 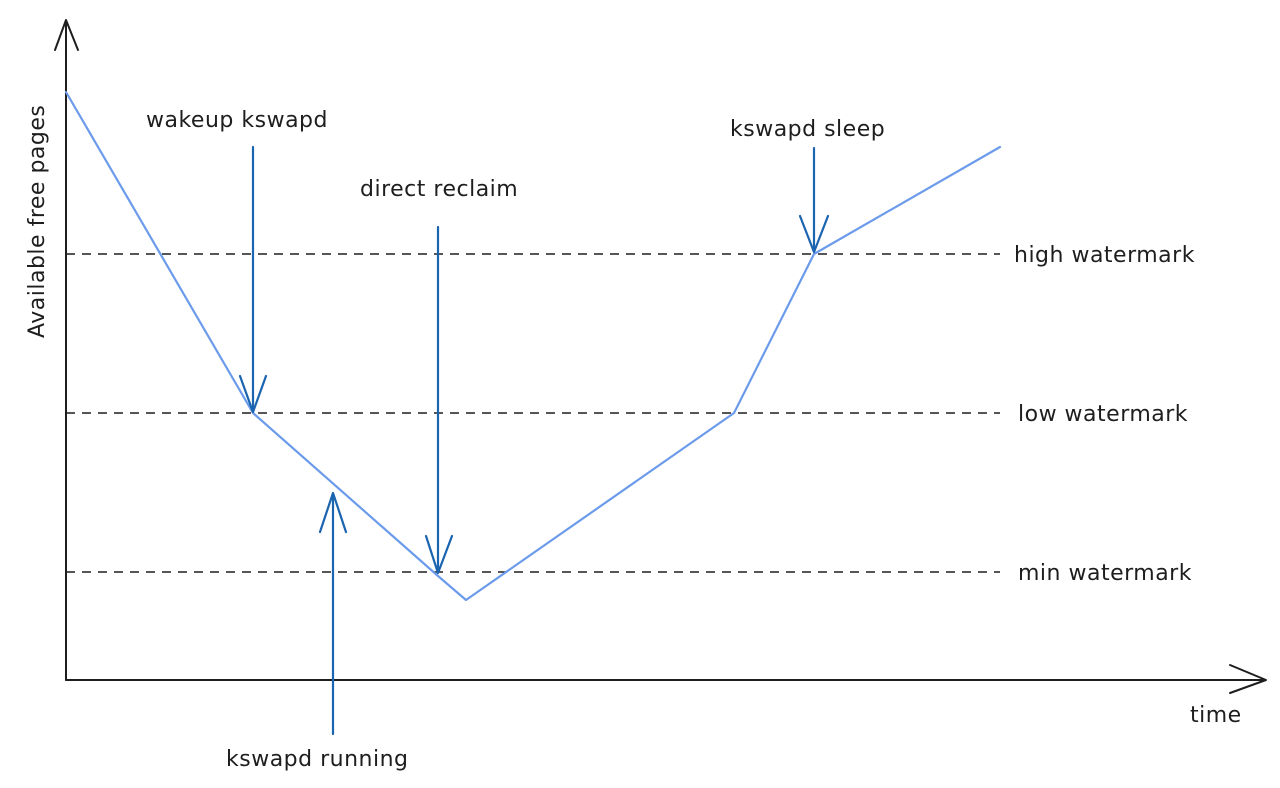 I want to click on kswapd-sleep-label: kswapd sleep, so click(x=807, y=129).